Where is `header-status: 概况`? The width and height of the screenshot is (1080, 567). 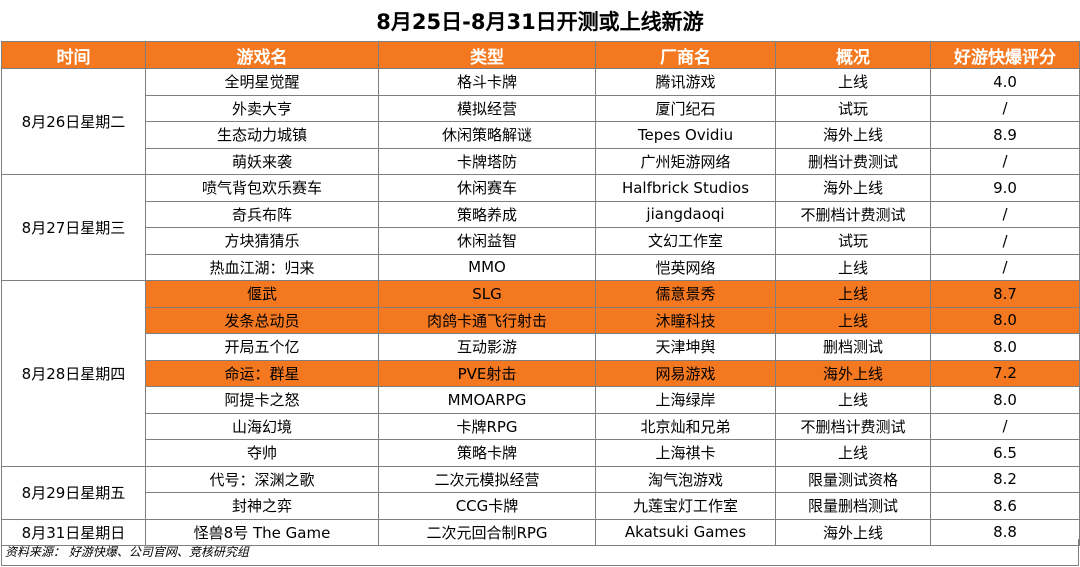 header-status: 概况 is located at coordinates (853, 55).